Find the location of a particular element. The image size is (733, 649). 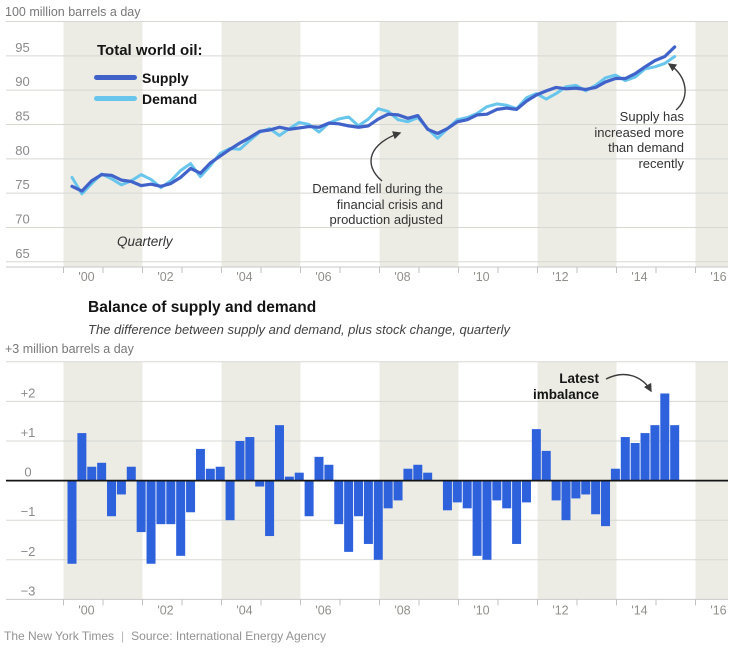

top-chart-y-tick-label: 65 is located at coordinates (22, 253).